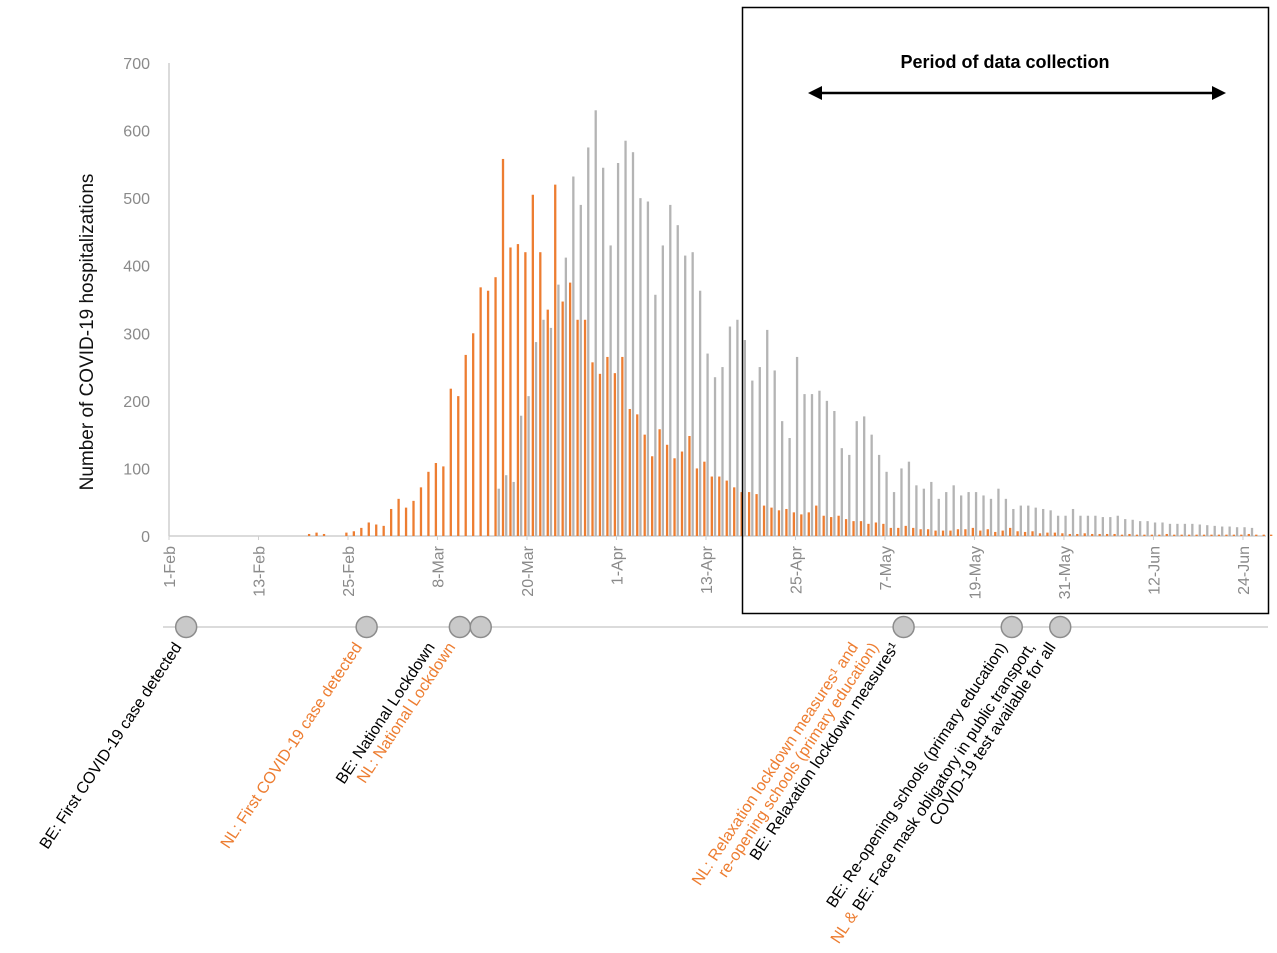 This screenshot has width=1277, height=953. What do you see at coordinates (136, 402) in the screenshot?
I see `y-tick-label: 200` at bounding box center [136, 402].